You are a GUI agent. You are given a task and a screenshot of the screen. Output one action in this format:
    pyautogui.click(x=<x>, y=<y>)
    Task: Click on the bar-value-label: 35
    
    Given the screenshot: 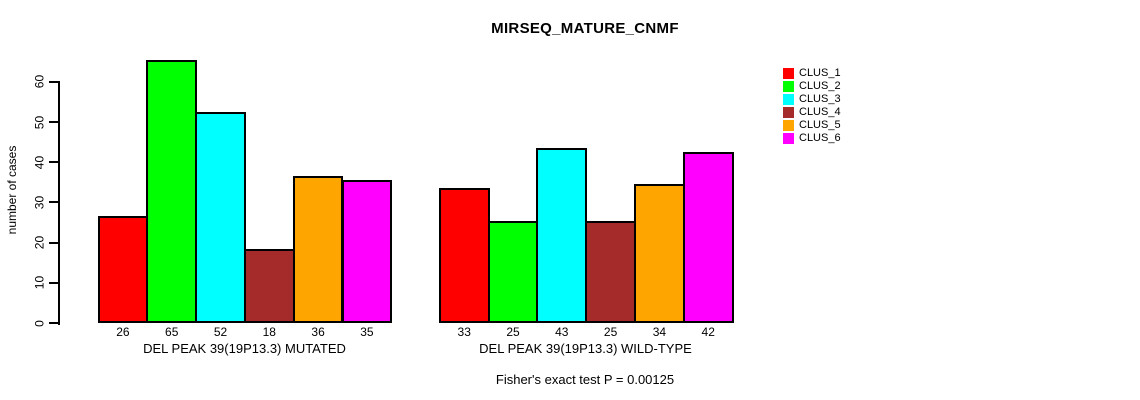 What is the action you would take?
    pyautogui.click(x=367, y=332)
    